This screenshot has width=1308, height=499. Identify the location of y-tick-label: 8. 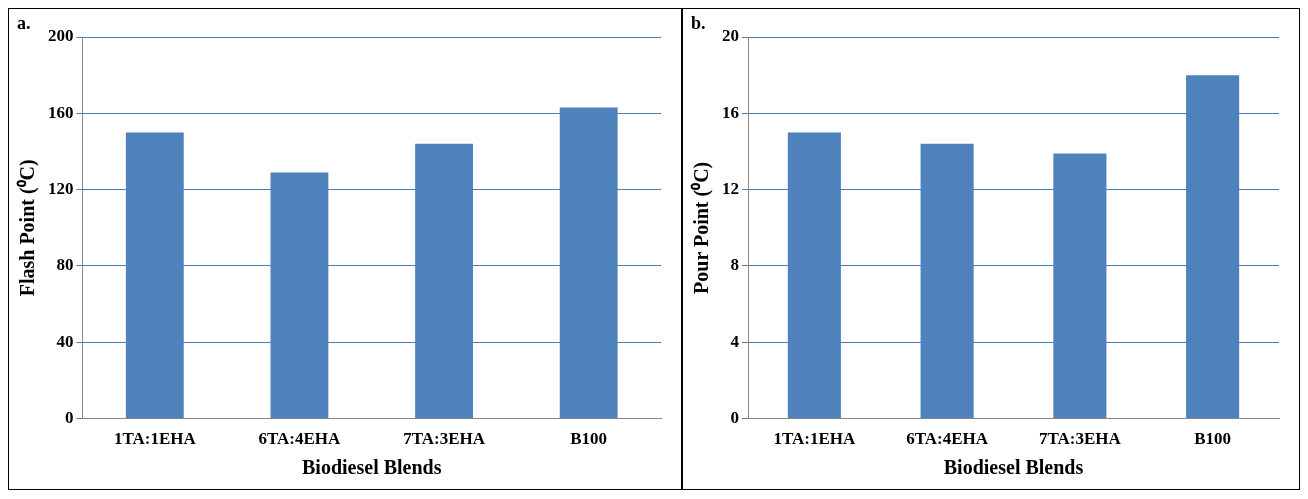
(734, 265).